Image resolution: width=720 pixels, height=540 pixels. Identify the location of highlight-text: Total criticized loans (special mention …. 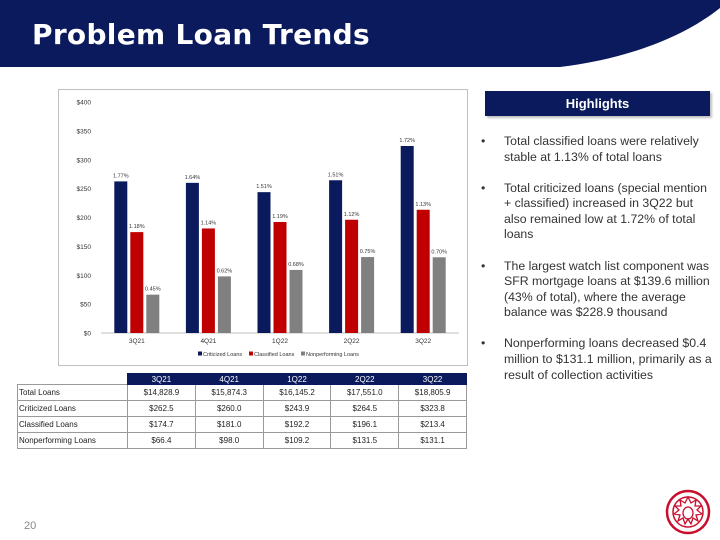
(605, 211).